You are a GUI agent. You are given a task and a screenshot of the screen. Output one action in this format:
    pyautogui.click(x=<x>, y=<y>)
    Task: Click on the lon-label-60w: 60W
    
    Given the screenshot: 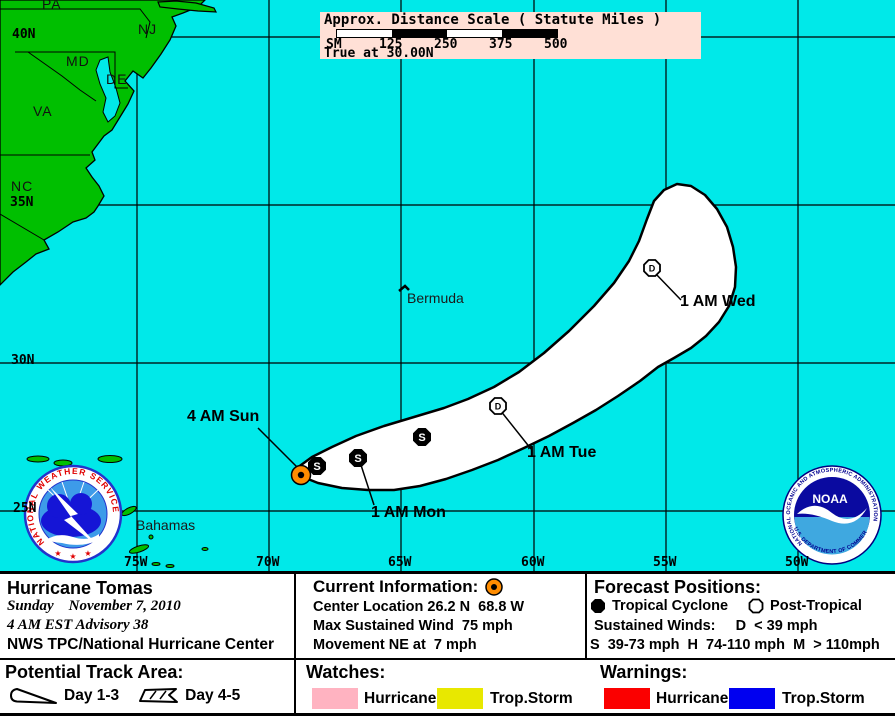 What is the action you would take?
    pyautogui.click(x=533, y=562)
    